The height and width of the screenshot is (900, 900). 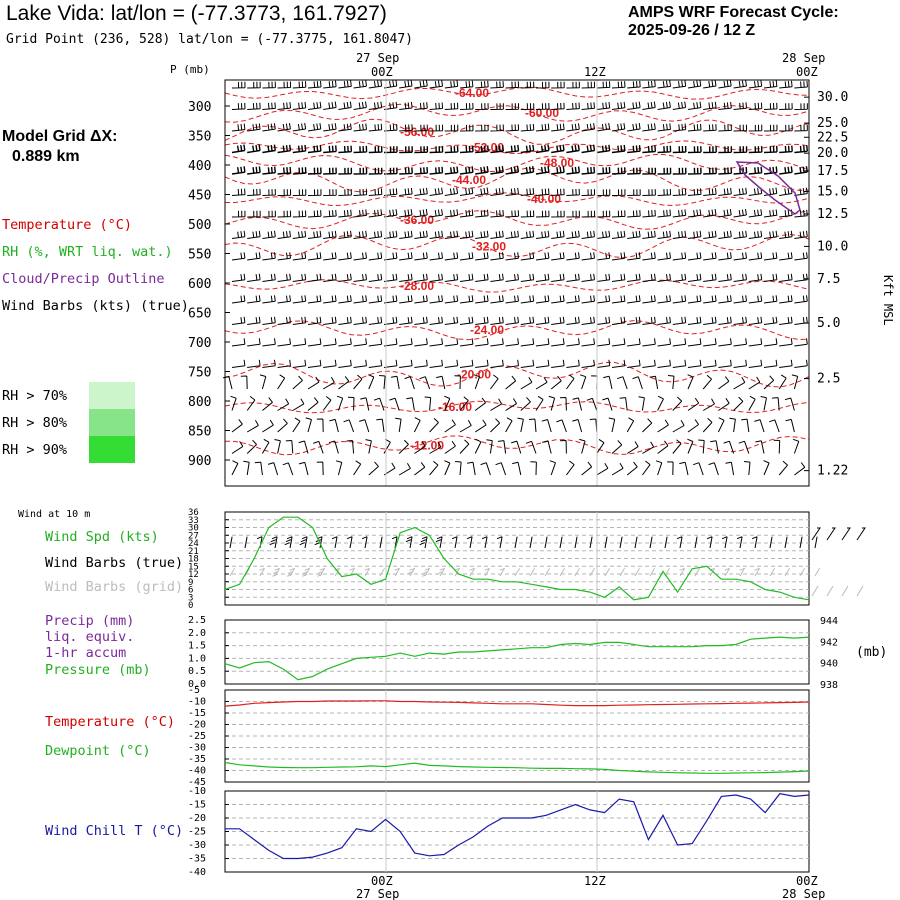 I want to click on panel-tick-label: 18, so click(x=193, y=560).